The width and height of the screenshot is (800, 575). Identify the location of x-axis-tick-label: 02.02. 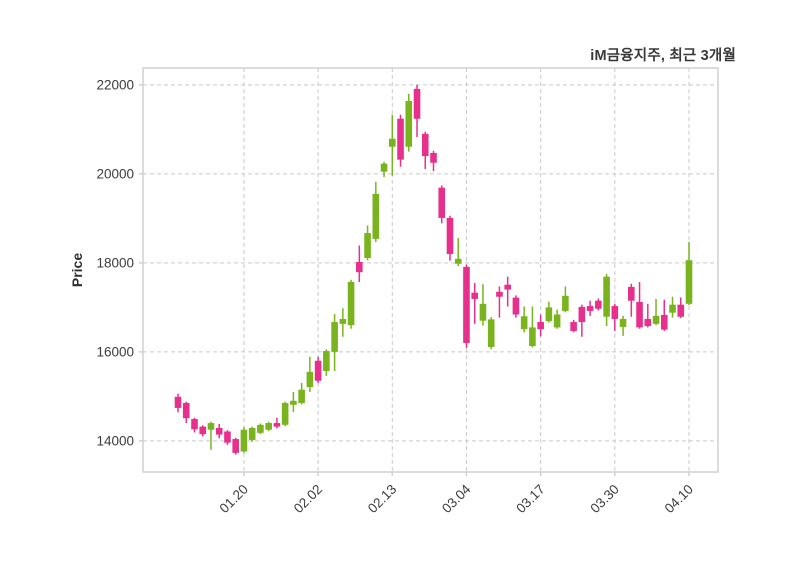
(308, 499).